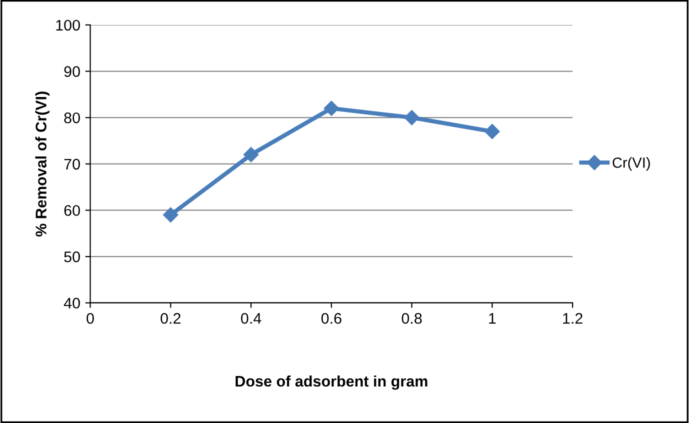  Describe the element at coordinates (90, 318) in the screenshot. I see `x-tick-label: 0` at that location.